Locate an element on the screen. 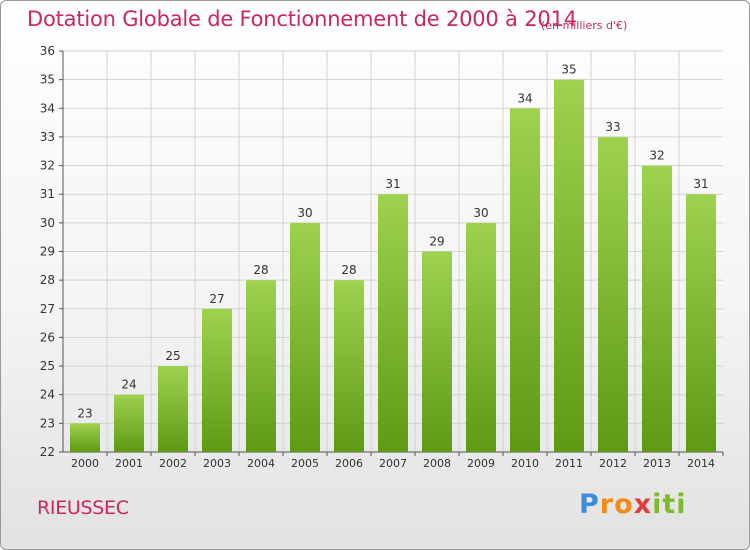 This screenshot has height=550, width=750. logo-letter: t is located at coordinates (669, 504).